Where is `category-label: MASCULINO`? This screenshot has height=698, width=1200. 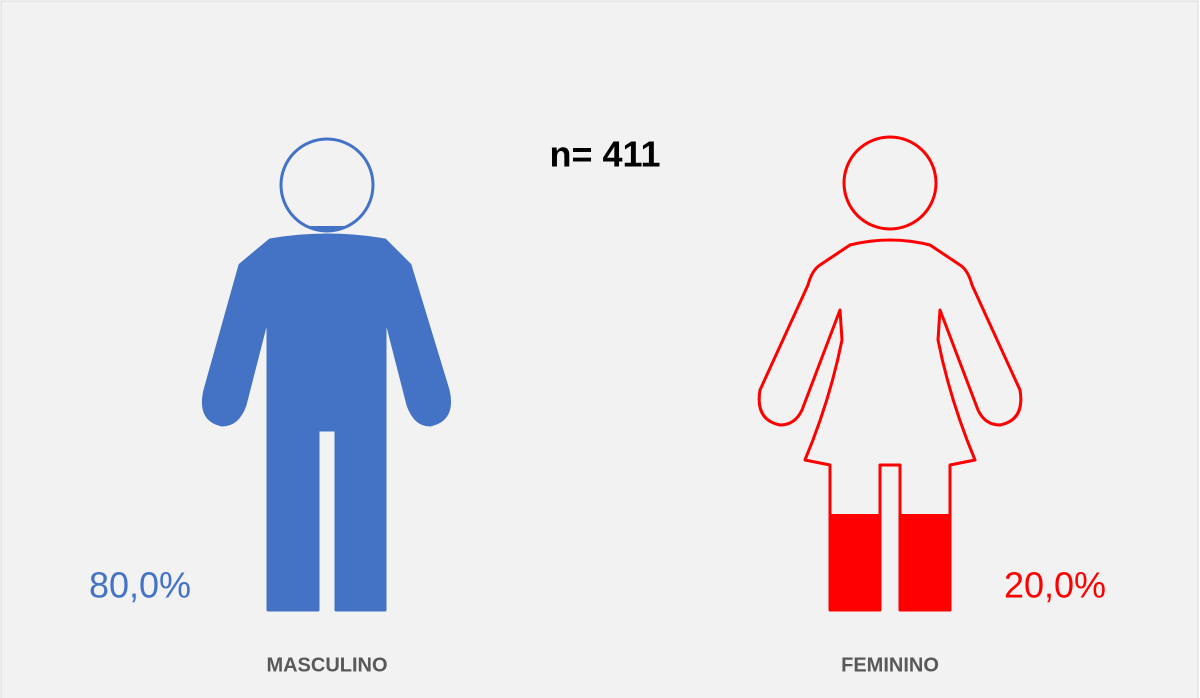 category-label: MASCULINO is located at coordinates (326, 665).